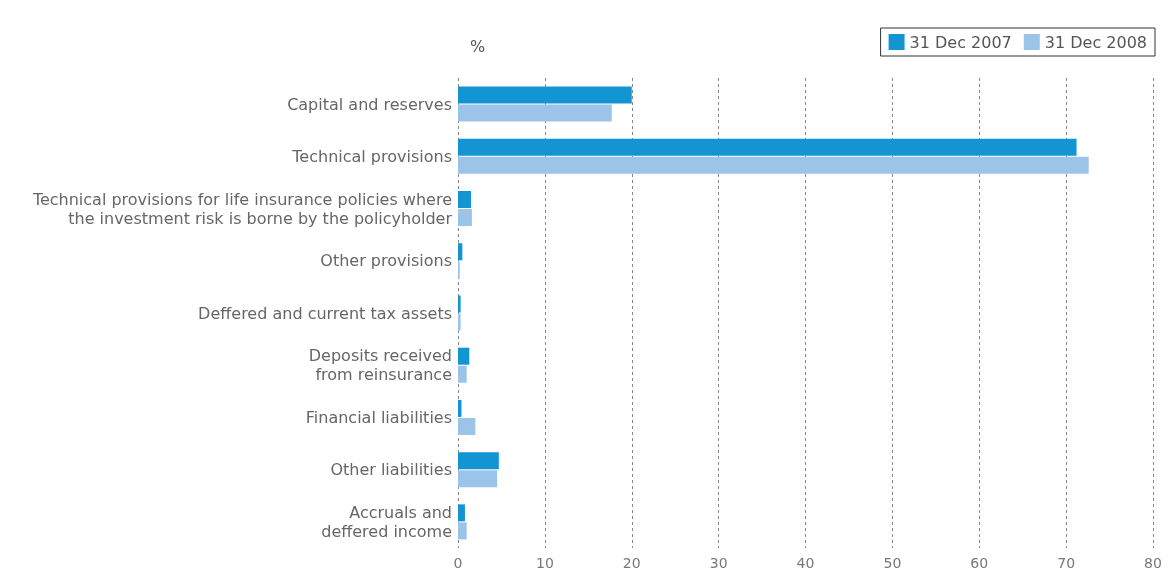 This screenshot has height=580, width=1174. Describe the element at coordinates (960, 42) in the screenshot. I see `legend-label: 31 Dec 2007` at that location.